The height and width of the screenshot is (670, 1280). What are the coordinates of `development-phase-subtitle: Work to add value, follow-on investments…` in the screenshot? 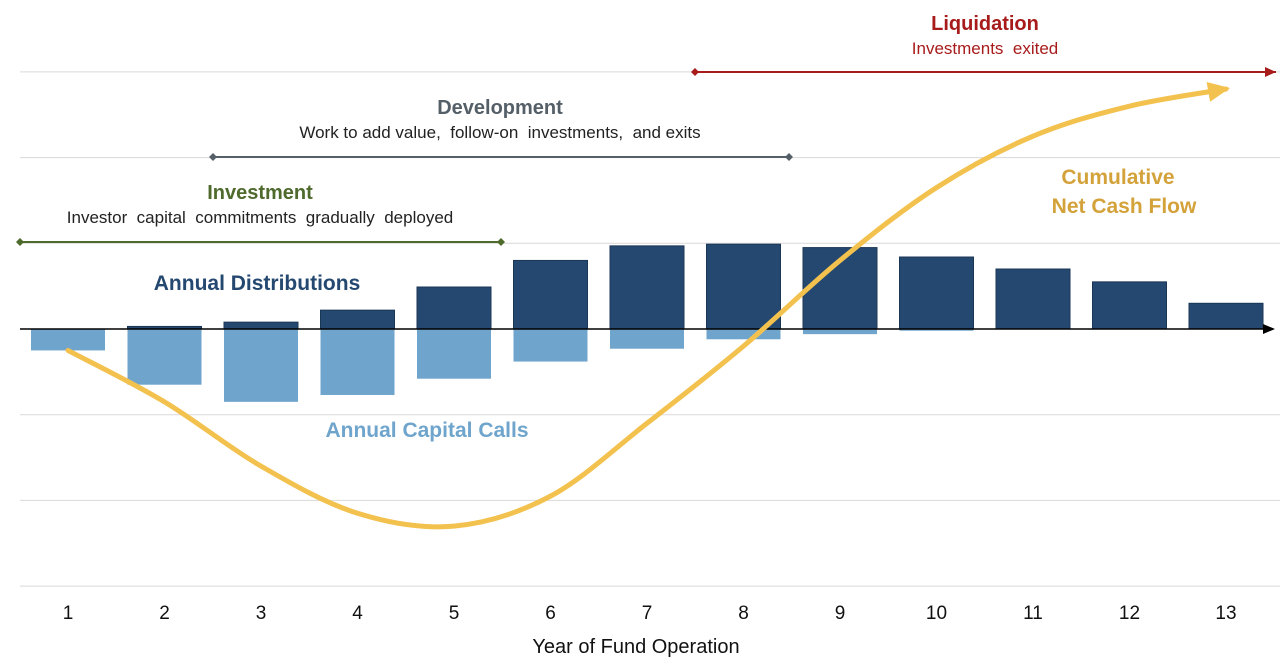 It's located at (499, 132).